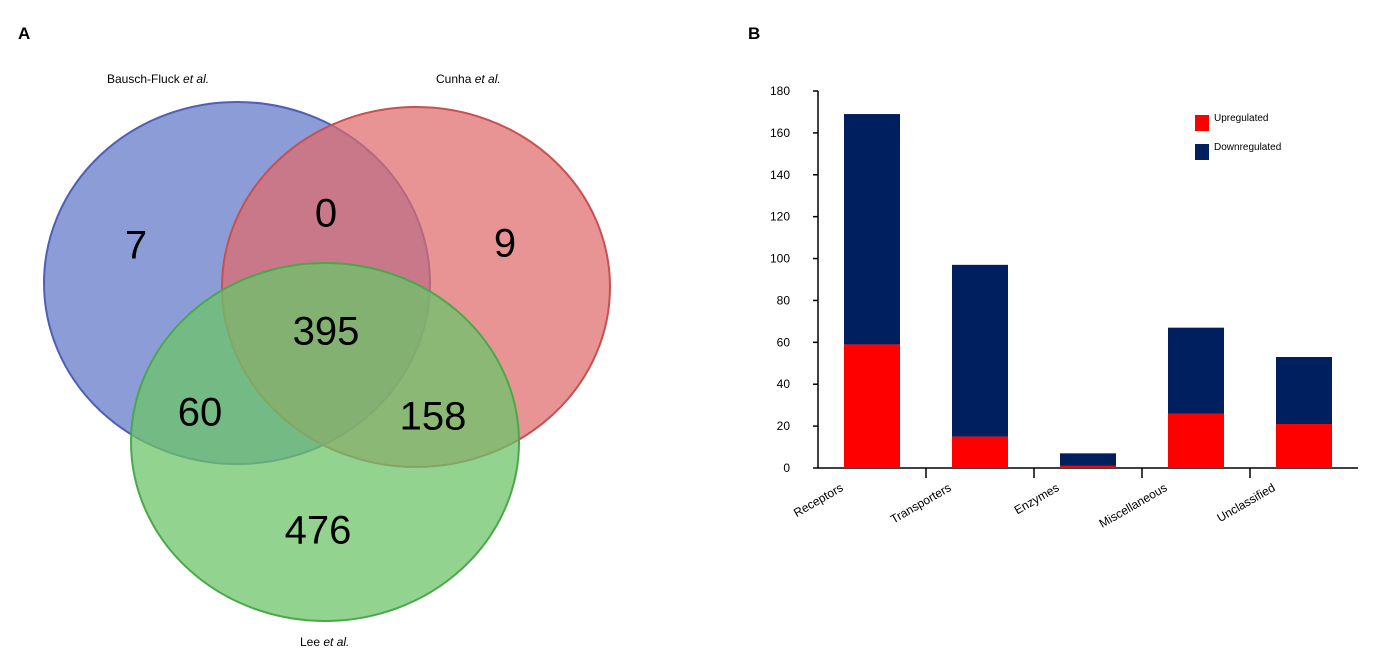  Describe the element at coordinates (1196, 370) in the screenshot. I see `bar-downregulated-miscellaneous` at that location.